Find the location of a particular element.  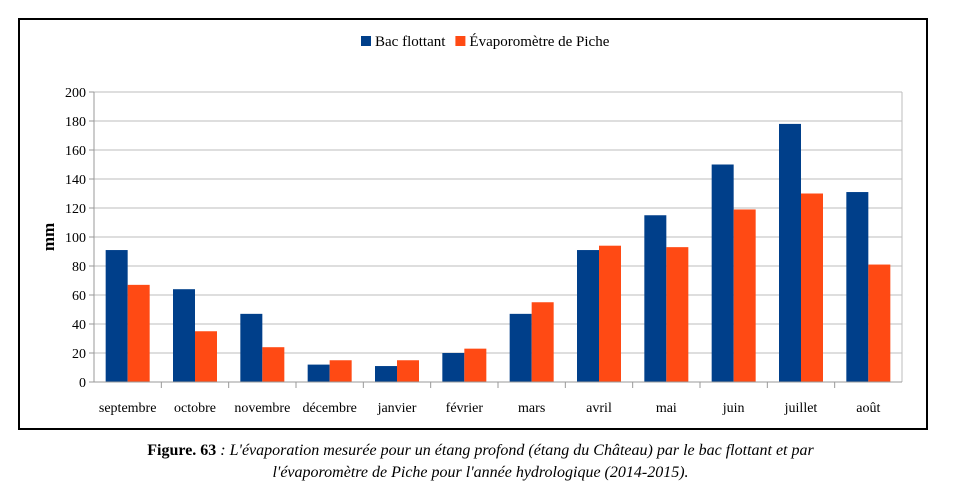

y-tick-label: 20 is located at coordinates (79, 354).